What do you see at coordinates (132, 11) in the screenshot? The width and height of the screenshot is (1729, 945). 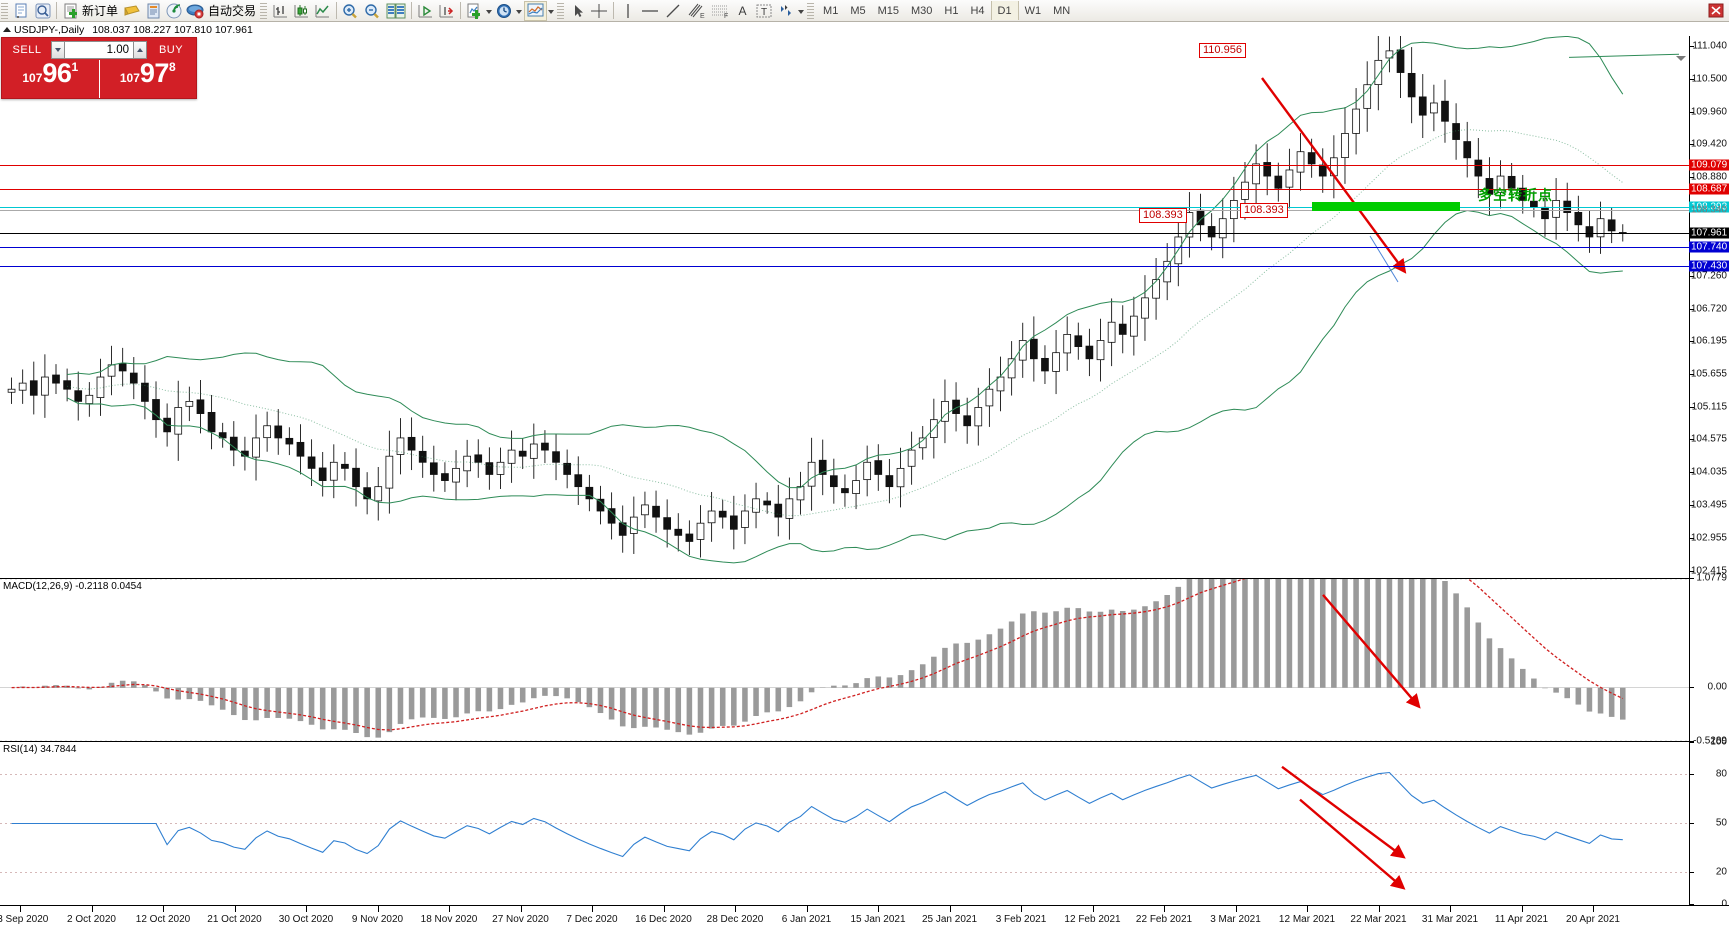 I see `market-watch-icon` at bounding box center [132, 11].